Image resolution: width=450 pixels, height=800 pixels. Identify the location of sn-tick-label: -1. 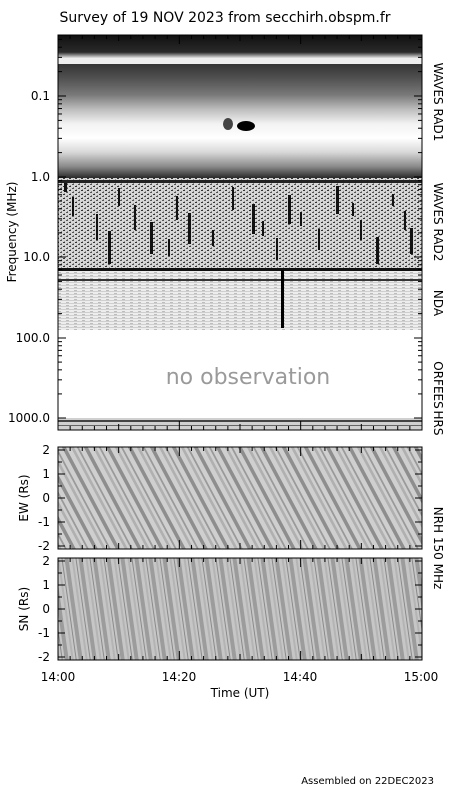
(44, 633).